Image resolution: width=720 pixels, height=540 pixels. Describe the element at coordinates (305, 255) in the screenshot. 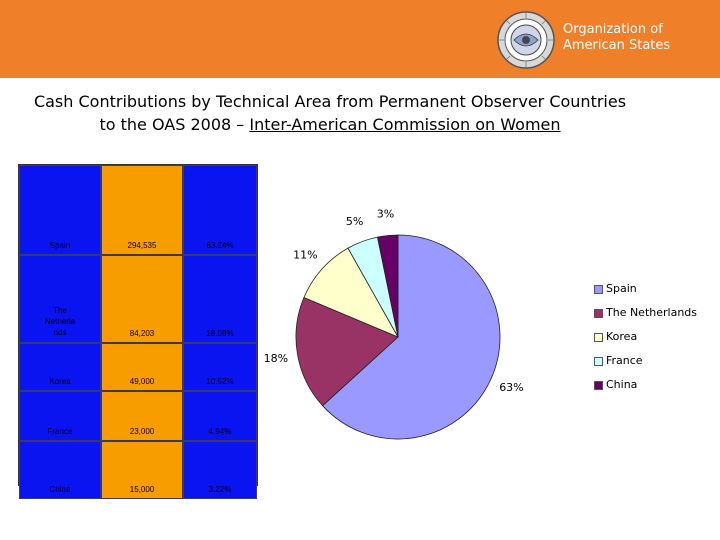

I see `pie-data-label: 11%` at that location.